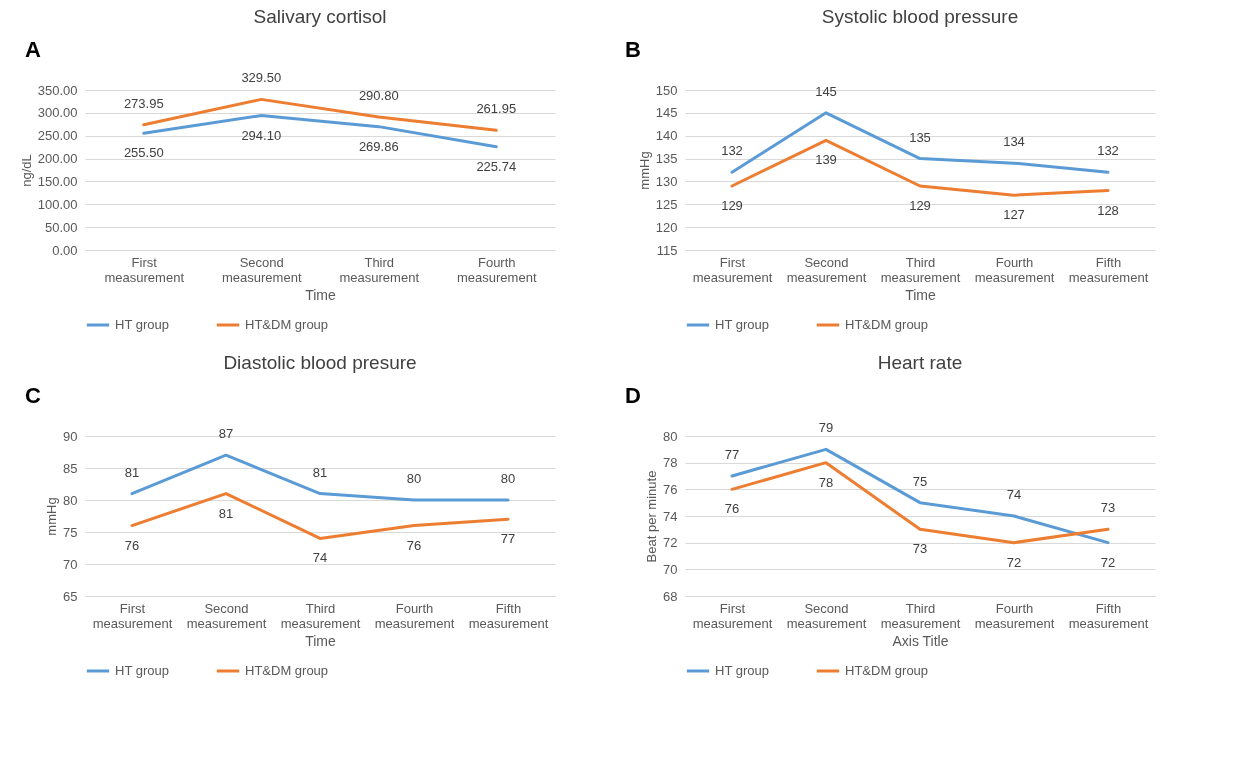 This screenshot has height=757, width=1240. What do you see at coordinates (65, 250) in the screenshot?
I see `y-tick-label: 0.00` at bounding box center [65, 250].